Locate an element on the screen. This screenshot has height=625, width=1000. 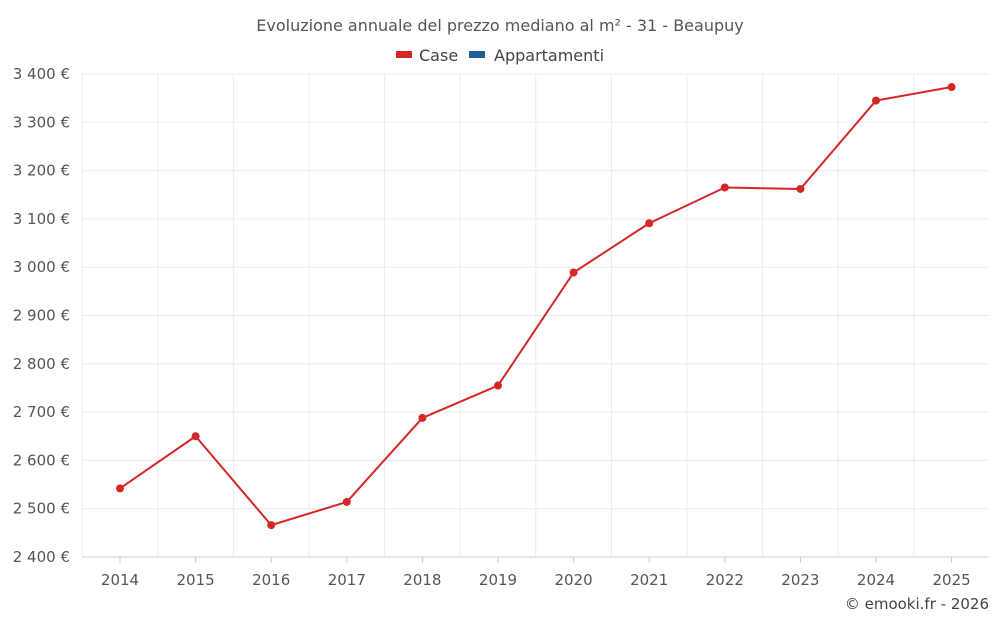
y-tick-label: 3 000 € is located at coordinates (41, 267).